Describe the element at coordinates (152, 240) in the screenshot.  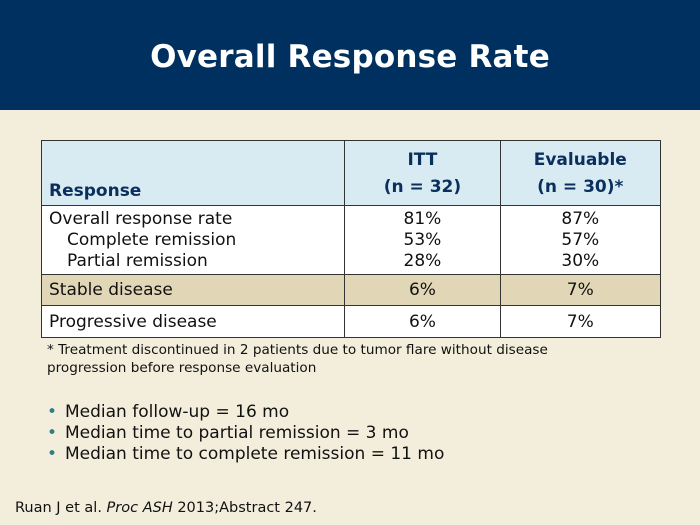
I see `row-label-complete: Complete remission` at that location.